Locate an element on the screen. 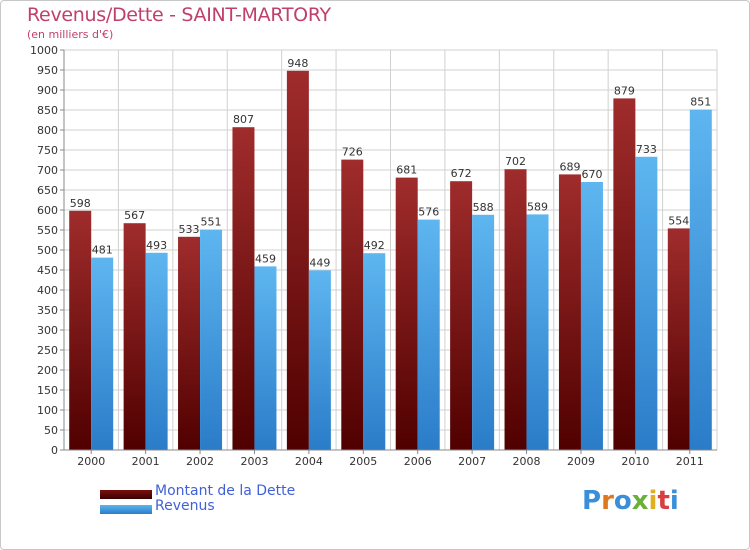 The width and height of the screenshot is (750, 550). chart-subtitle: (en milliers d'€) is located at coordinates (70, 34).